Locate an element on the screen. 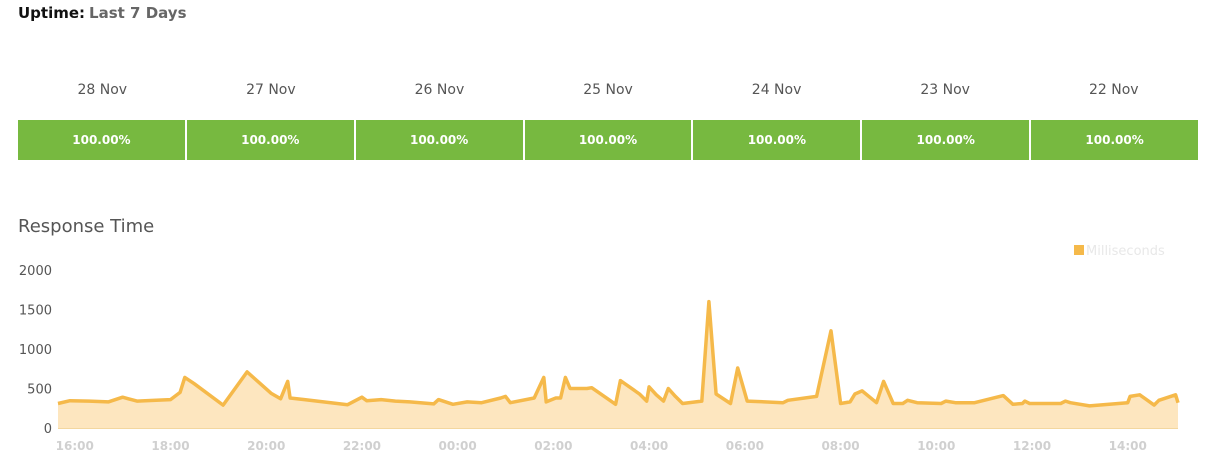 The height and width of the screenshot is (476, 1210). x-tick-label: 08:00 is located at coordinates (840, 446).